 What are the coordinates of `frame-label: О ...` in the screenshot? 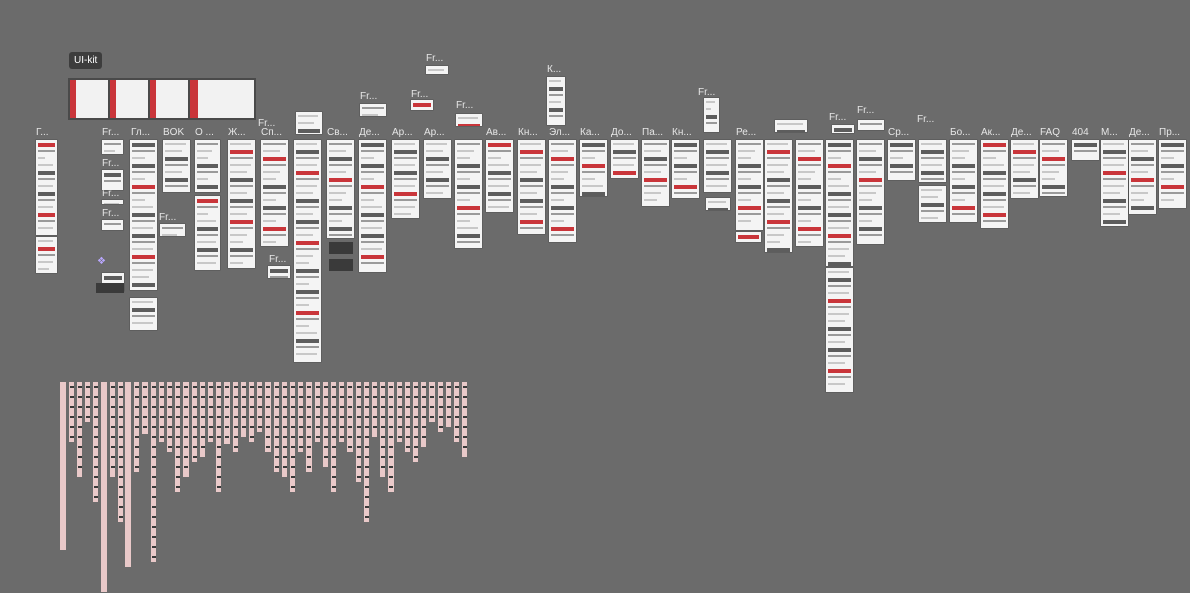 It's located at (204, 132).